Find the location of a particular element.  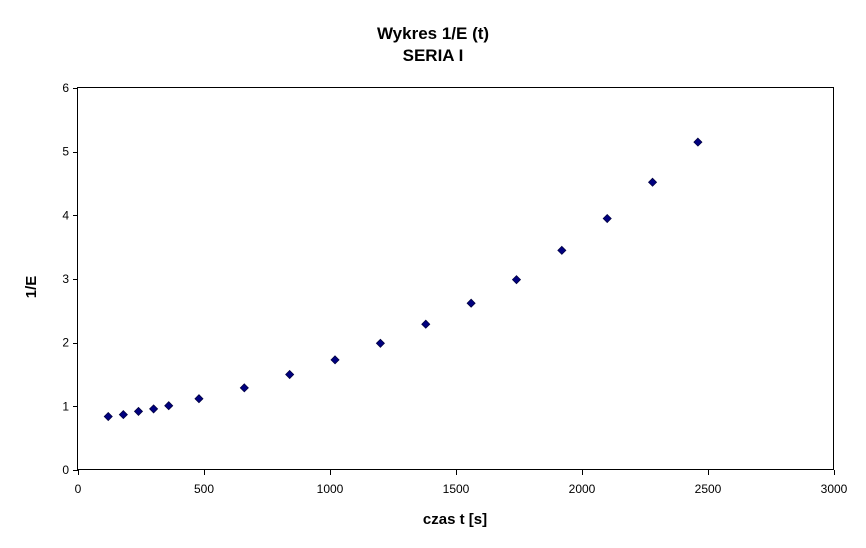

y-tick-label: 5 is located at coordinates (65, 152).